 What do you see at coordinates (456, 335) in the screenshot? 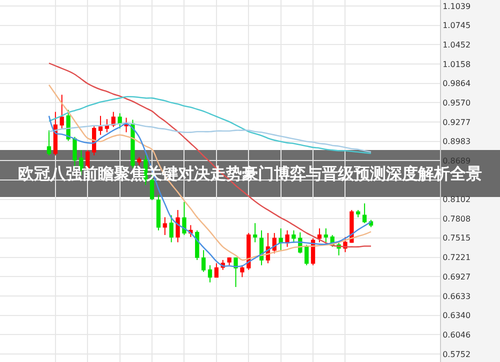
I see `y-tick-label: 0.6046` at bounding box center [456, 335].